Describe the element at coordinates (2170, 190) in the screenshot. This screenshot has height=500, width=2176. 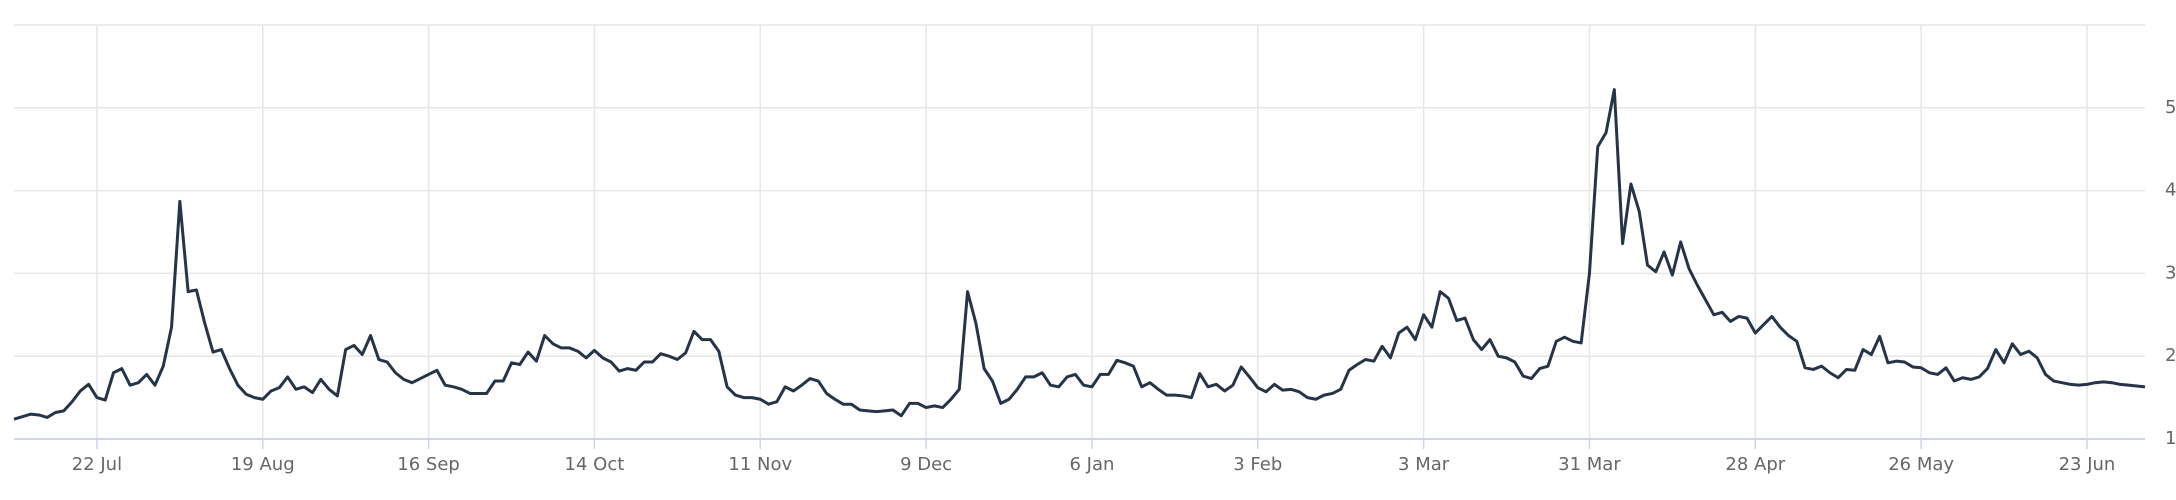
I see `y-tick-label: 40` at that location.